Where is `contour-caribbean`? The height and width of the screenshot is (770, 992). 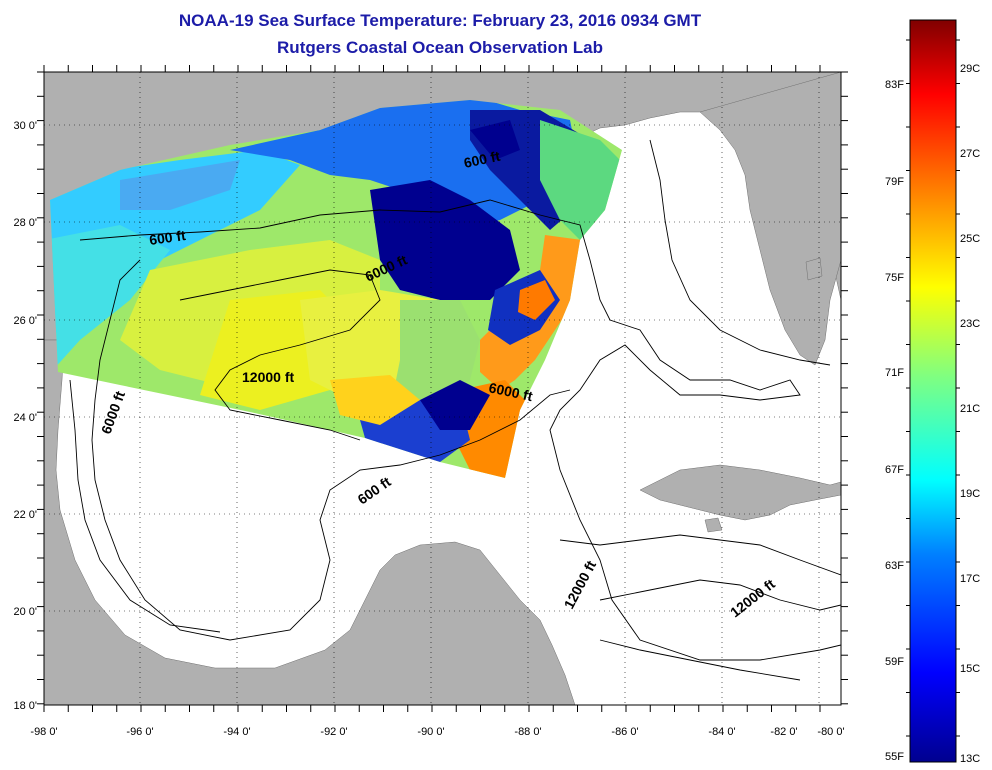
contour-caribbean is located at coordinates (700, 607).